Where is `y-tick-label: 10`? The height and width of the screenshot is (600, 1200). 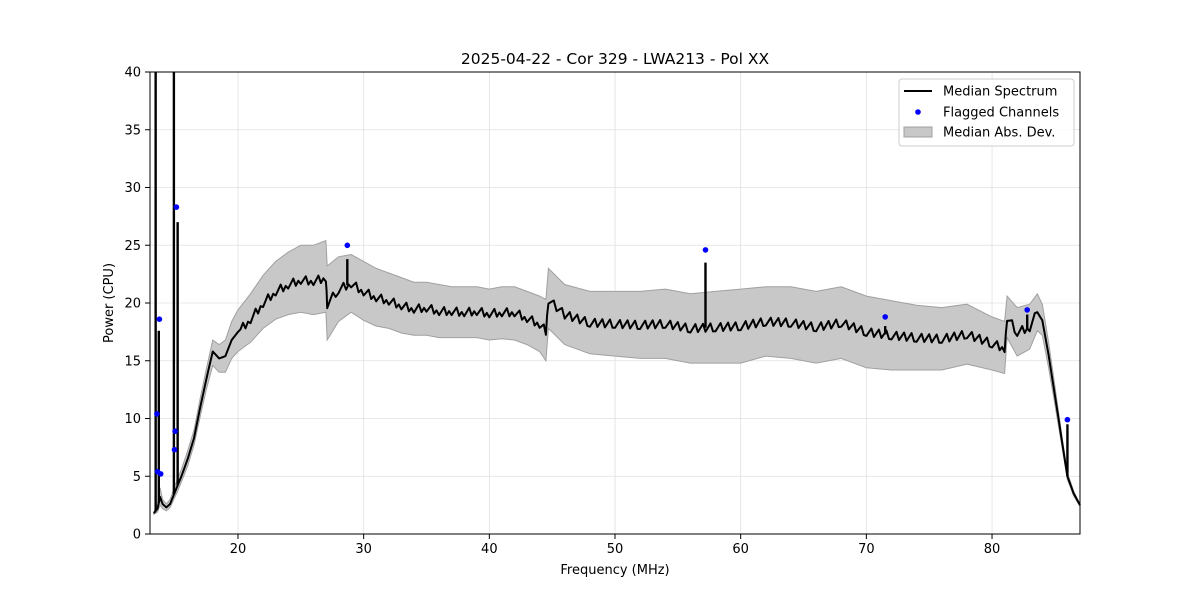
y-tick-label: 10 is located at coordinates (132, 419).